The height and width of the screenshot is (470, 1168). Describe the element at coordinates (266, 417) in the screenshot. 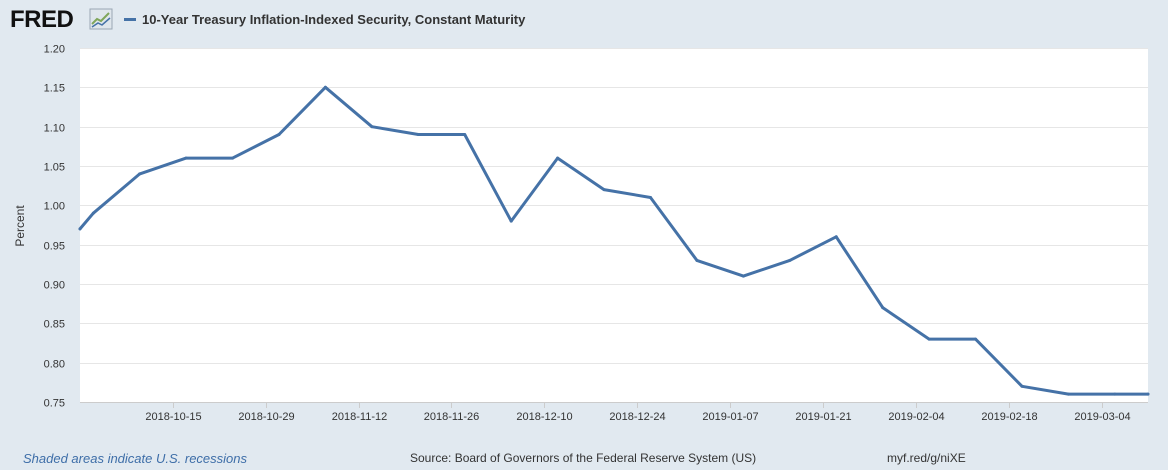

I see `x-tick-label: 2018-10-29` at that location.